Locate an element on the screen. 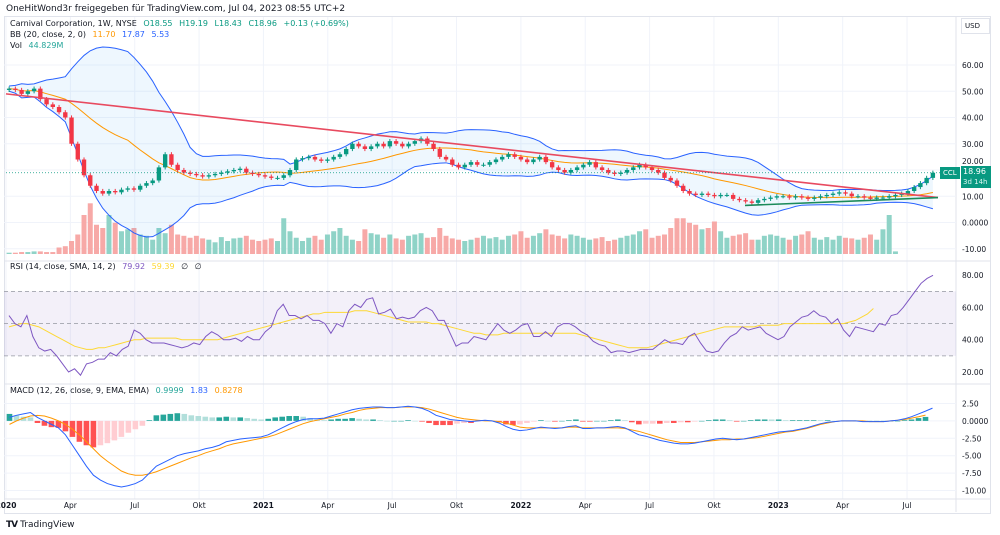 Image resolution: width=1000 pixels, height=535 pixels. last-price: 18.96 is located at coordinates (974, 171).